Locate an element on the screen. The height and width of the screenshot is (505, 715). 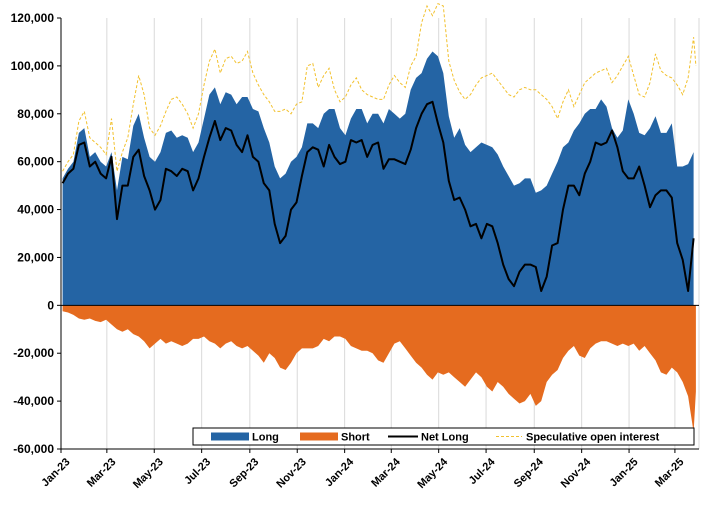
legend-label-open-interest: Speculative open interest is located at coordinates (593, 438).